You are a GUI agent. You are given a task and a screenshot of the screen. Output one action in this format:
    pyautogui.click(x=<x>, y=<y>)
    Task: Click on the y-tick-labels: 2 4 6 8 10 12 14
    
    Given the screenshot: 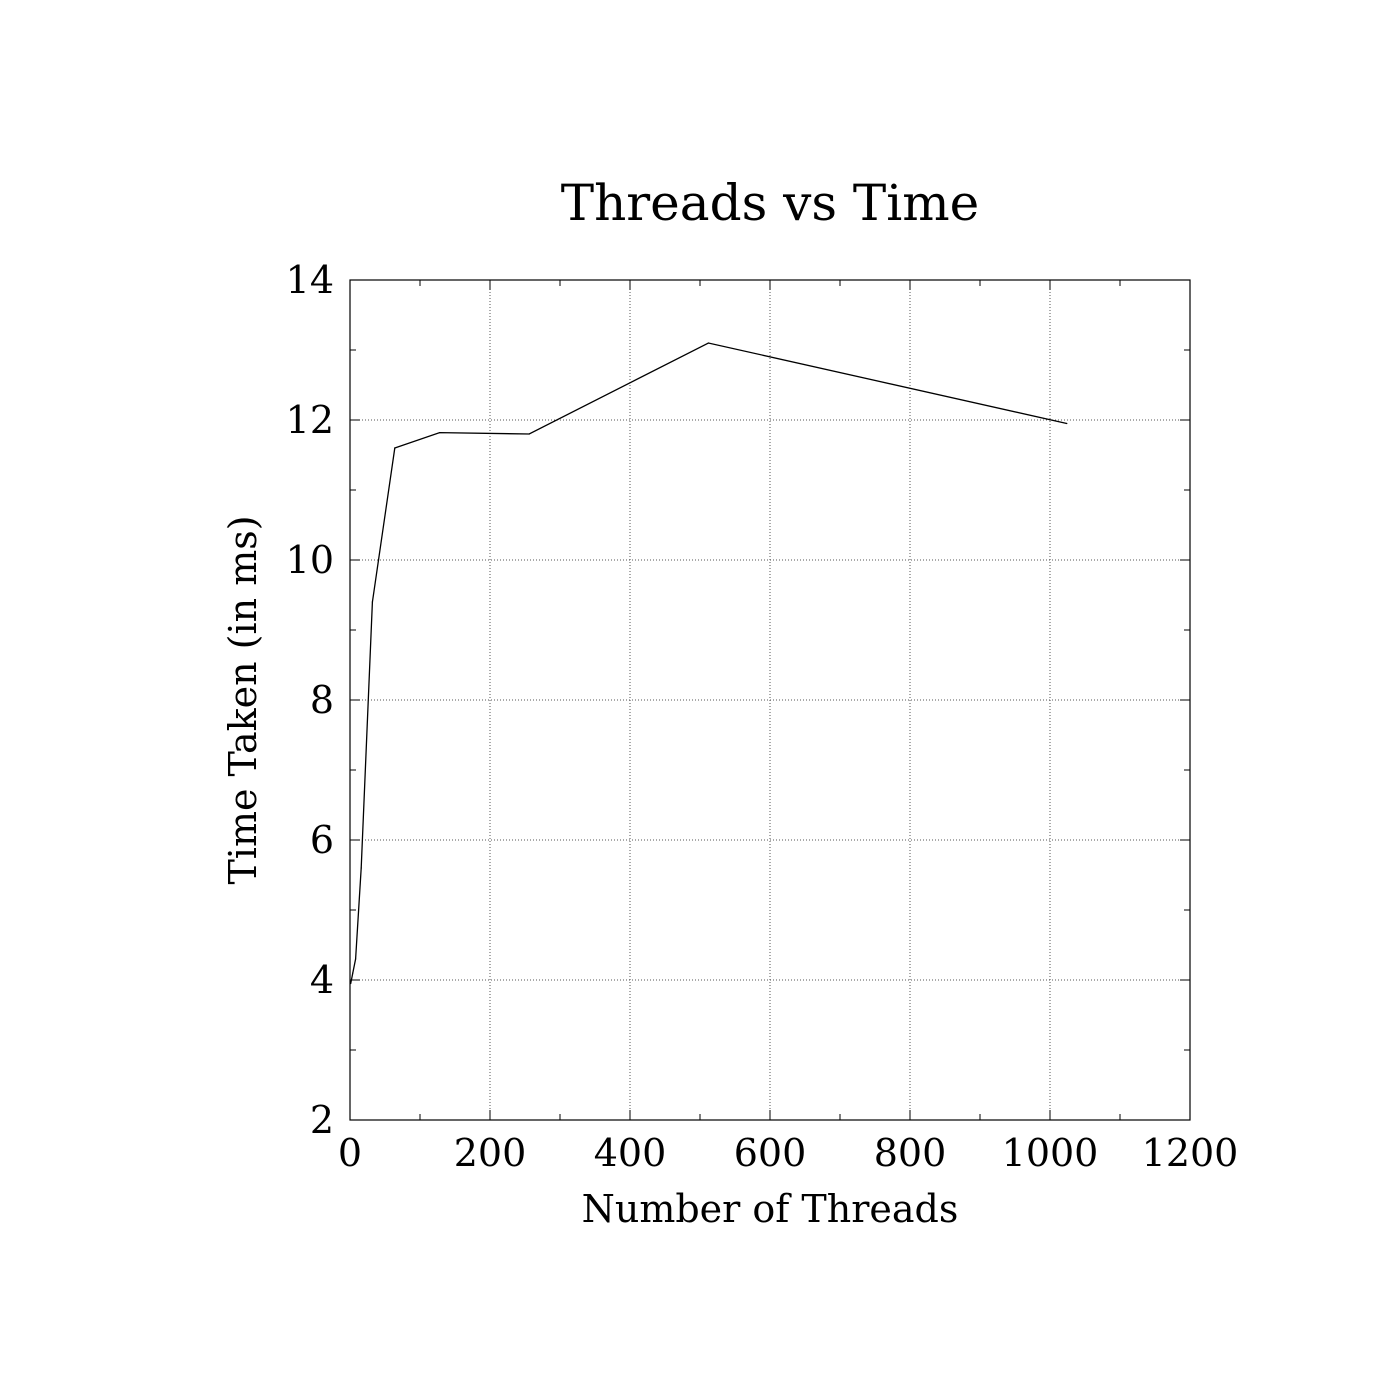 What is the action you would take?
    pyautogui.click(x=310, y=700)
    